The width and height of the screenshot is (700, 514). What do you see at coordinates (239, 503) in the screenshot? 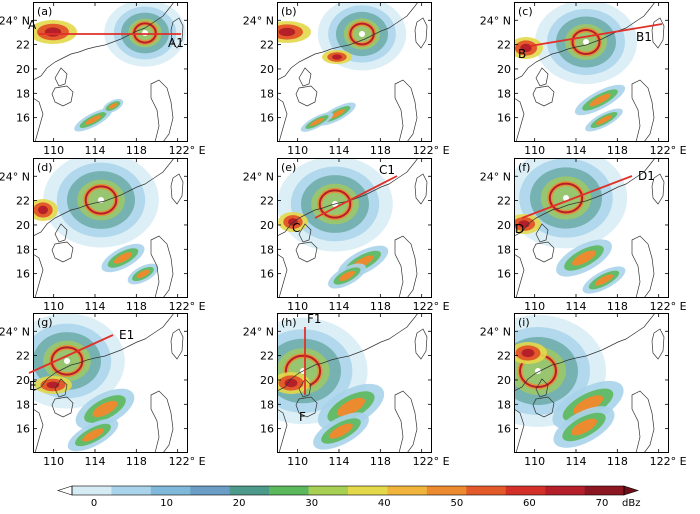
I see `colorbar-tick-label: 20` at bounding box center [239, 503].